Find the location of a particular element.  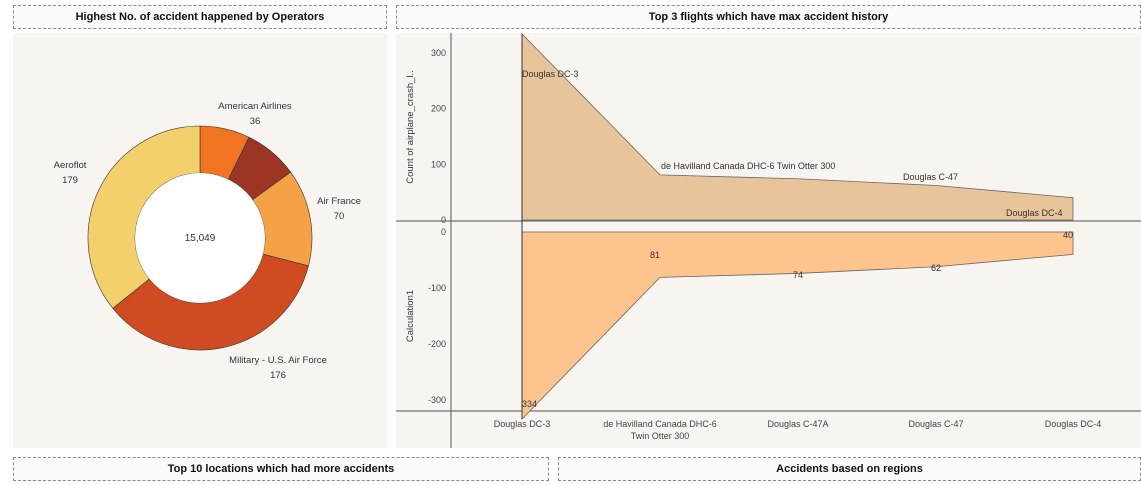

slice-value-label: 179 is located at coordinates (70, 180).